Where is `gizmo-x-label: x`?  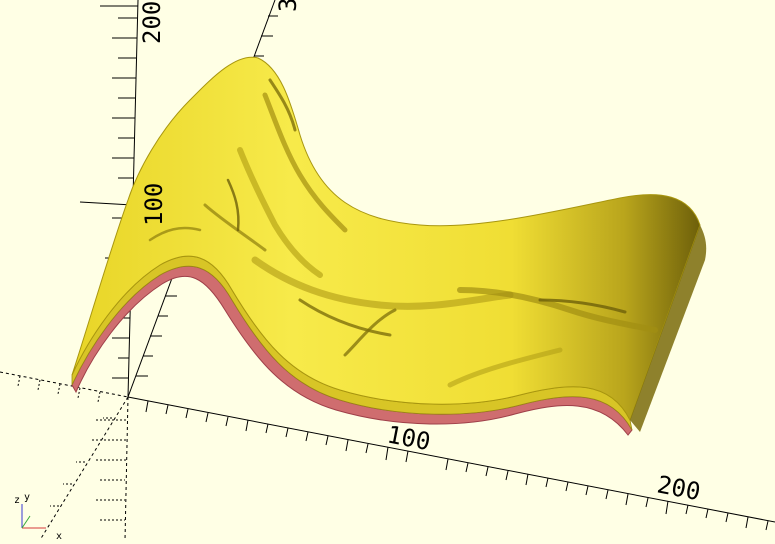 gizmo-x-label: x is located at coordinates (59, 535).